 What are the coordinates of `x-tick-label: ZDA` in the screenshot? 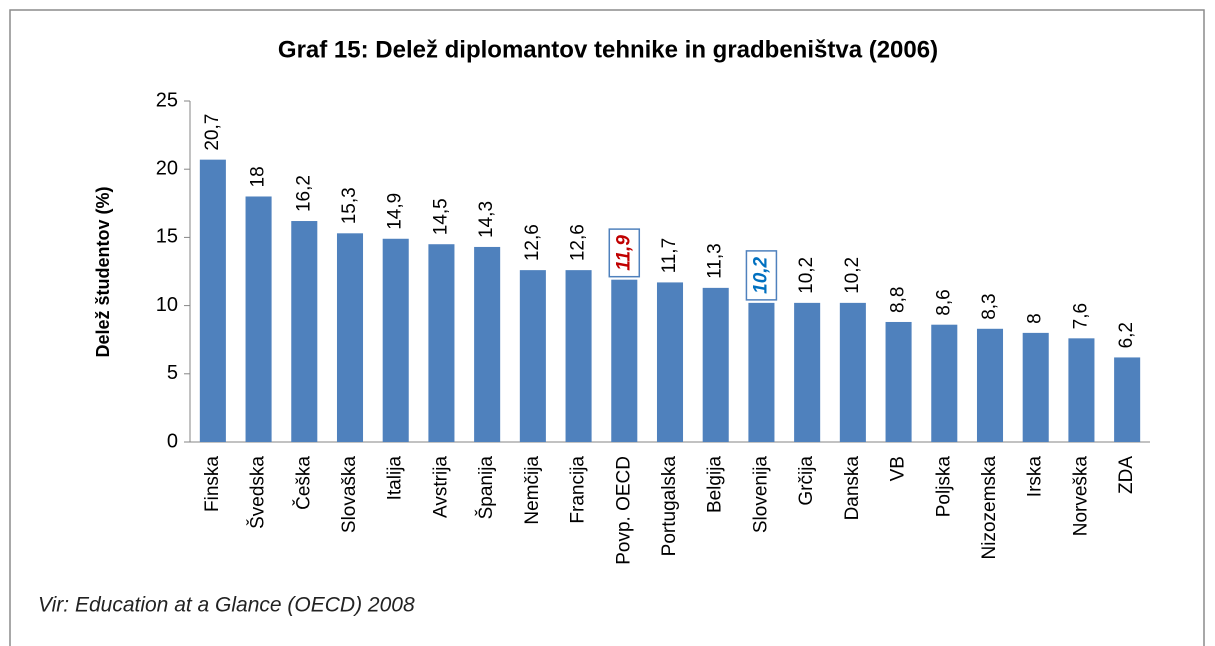 It's located at (1126, 475).